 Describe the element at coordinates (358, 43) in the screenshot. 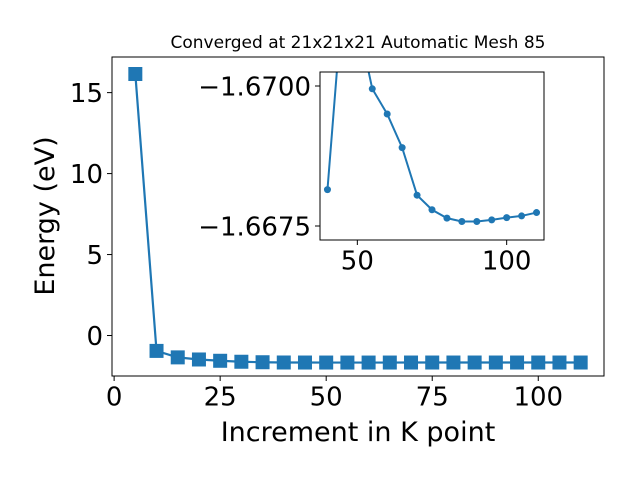

I see `chart-title: Converged at 21x21x21 Automatic Mesh 85` at that location.